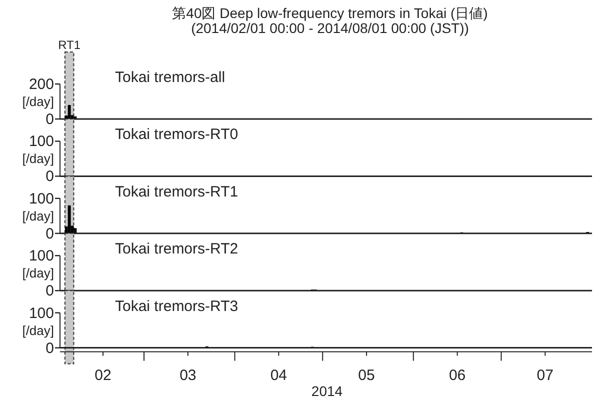  I want to click on annotation: Tokai tremors-RT1, so click(176, 191).